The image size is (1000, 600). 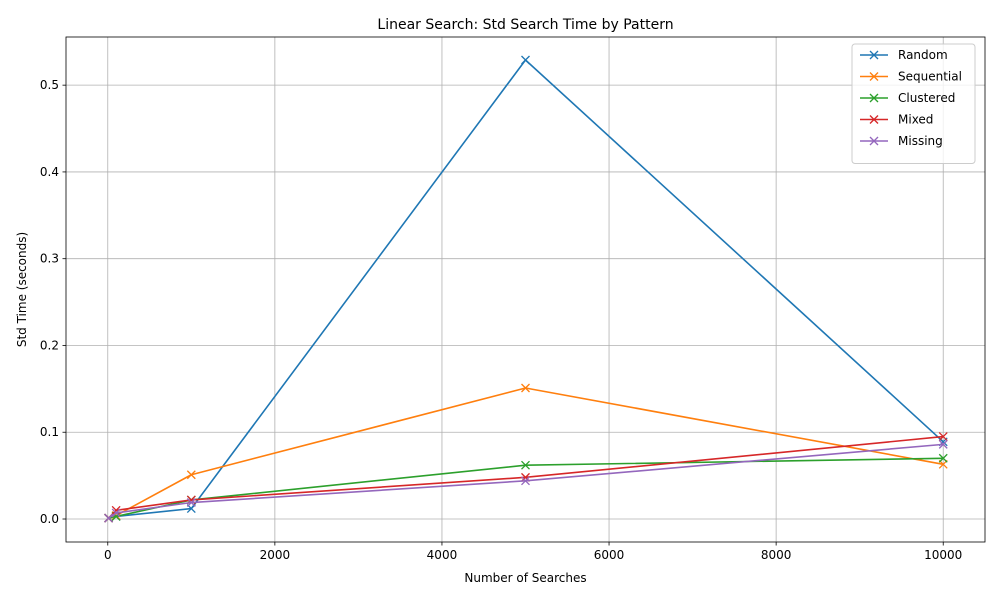 I want to click on legend-item-missing: Missing, so click(x=901, y=141).